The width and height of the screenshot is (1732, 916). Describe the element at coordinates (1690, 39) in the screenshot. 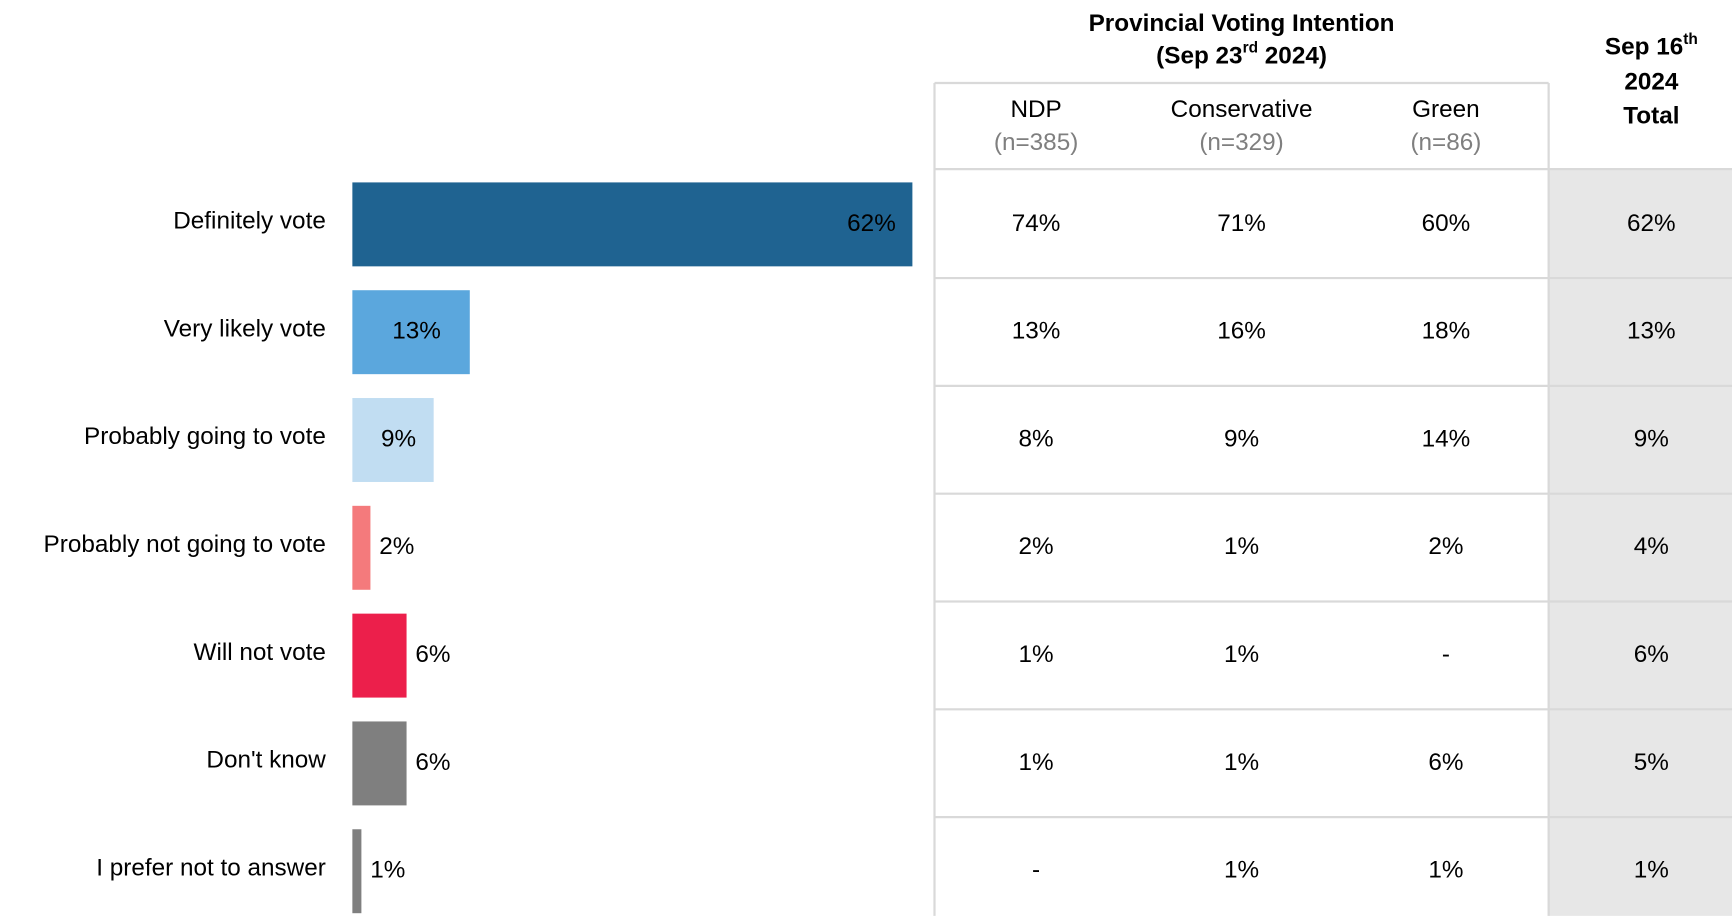

I see `superscript: th` at that location.